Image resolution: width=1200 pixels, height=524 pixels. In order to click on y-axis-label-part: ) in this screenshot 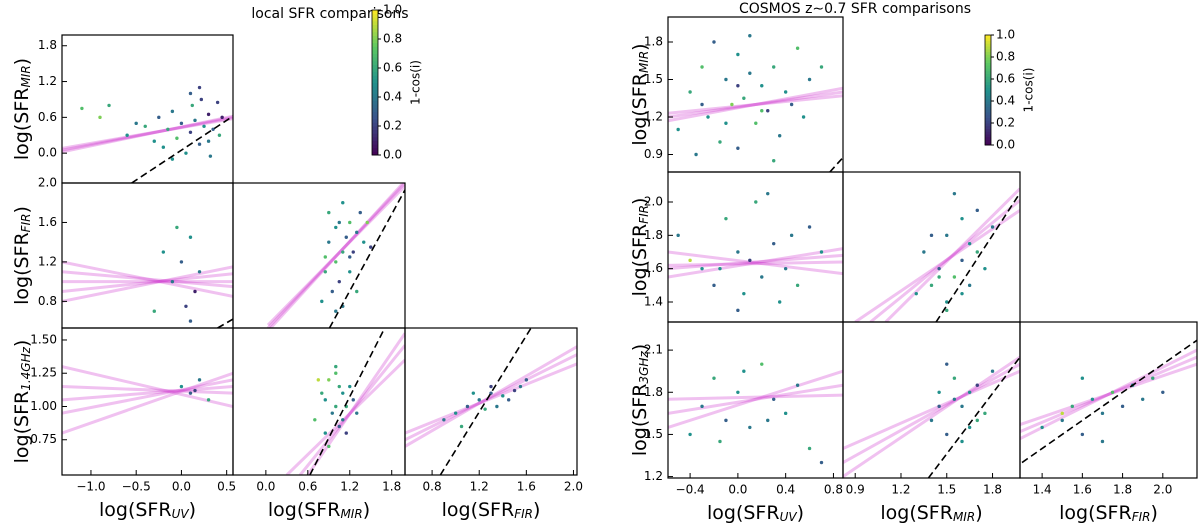, I will do `click(640, 201)`.